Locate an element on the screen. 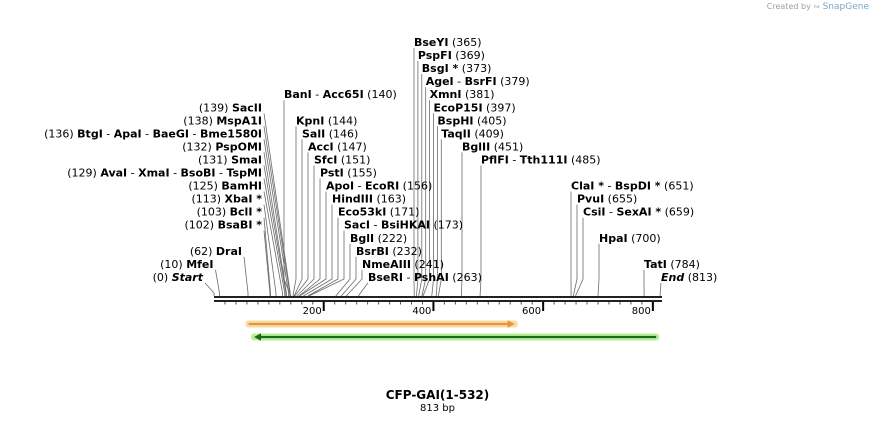 The width and height of the screenshot is (875, 425). feature-orf-orange is located at coordinates (381, 324).